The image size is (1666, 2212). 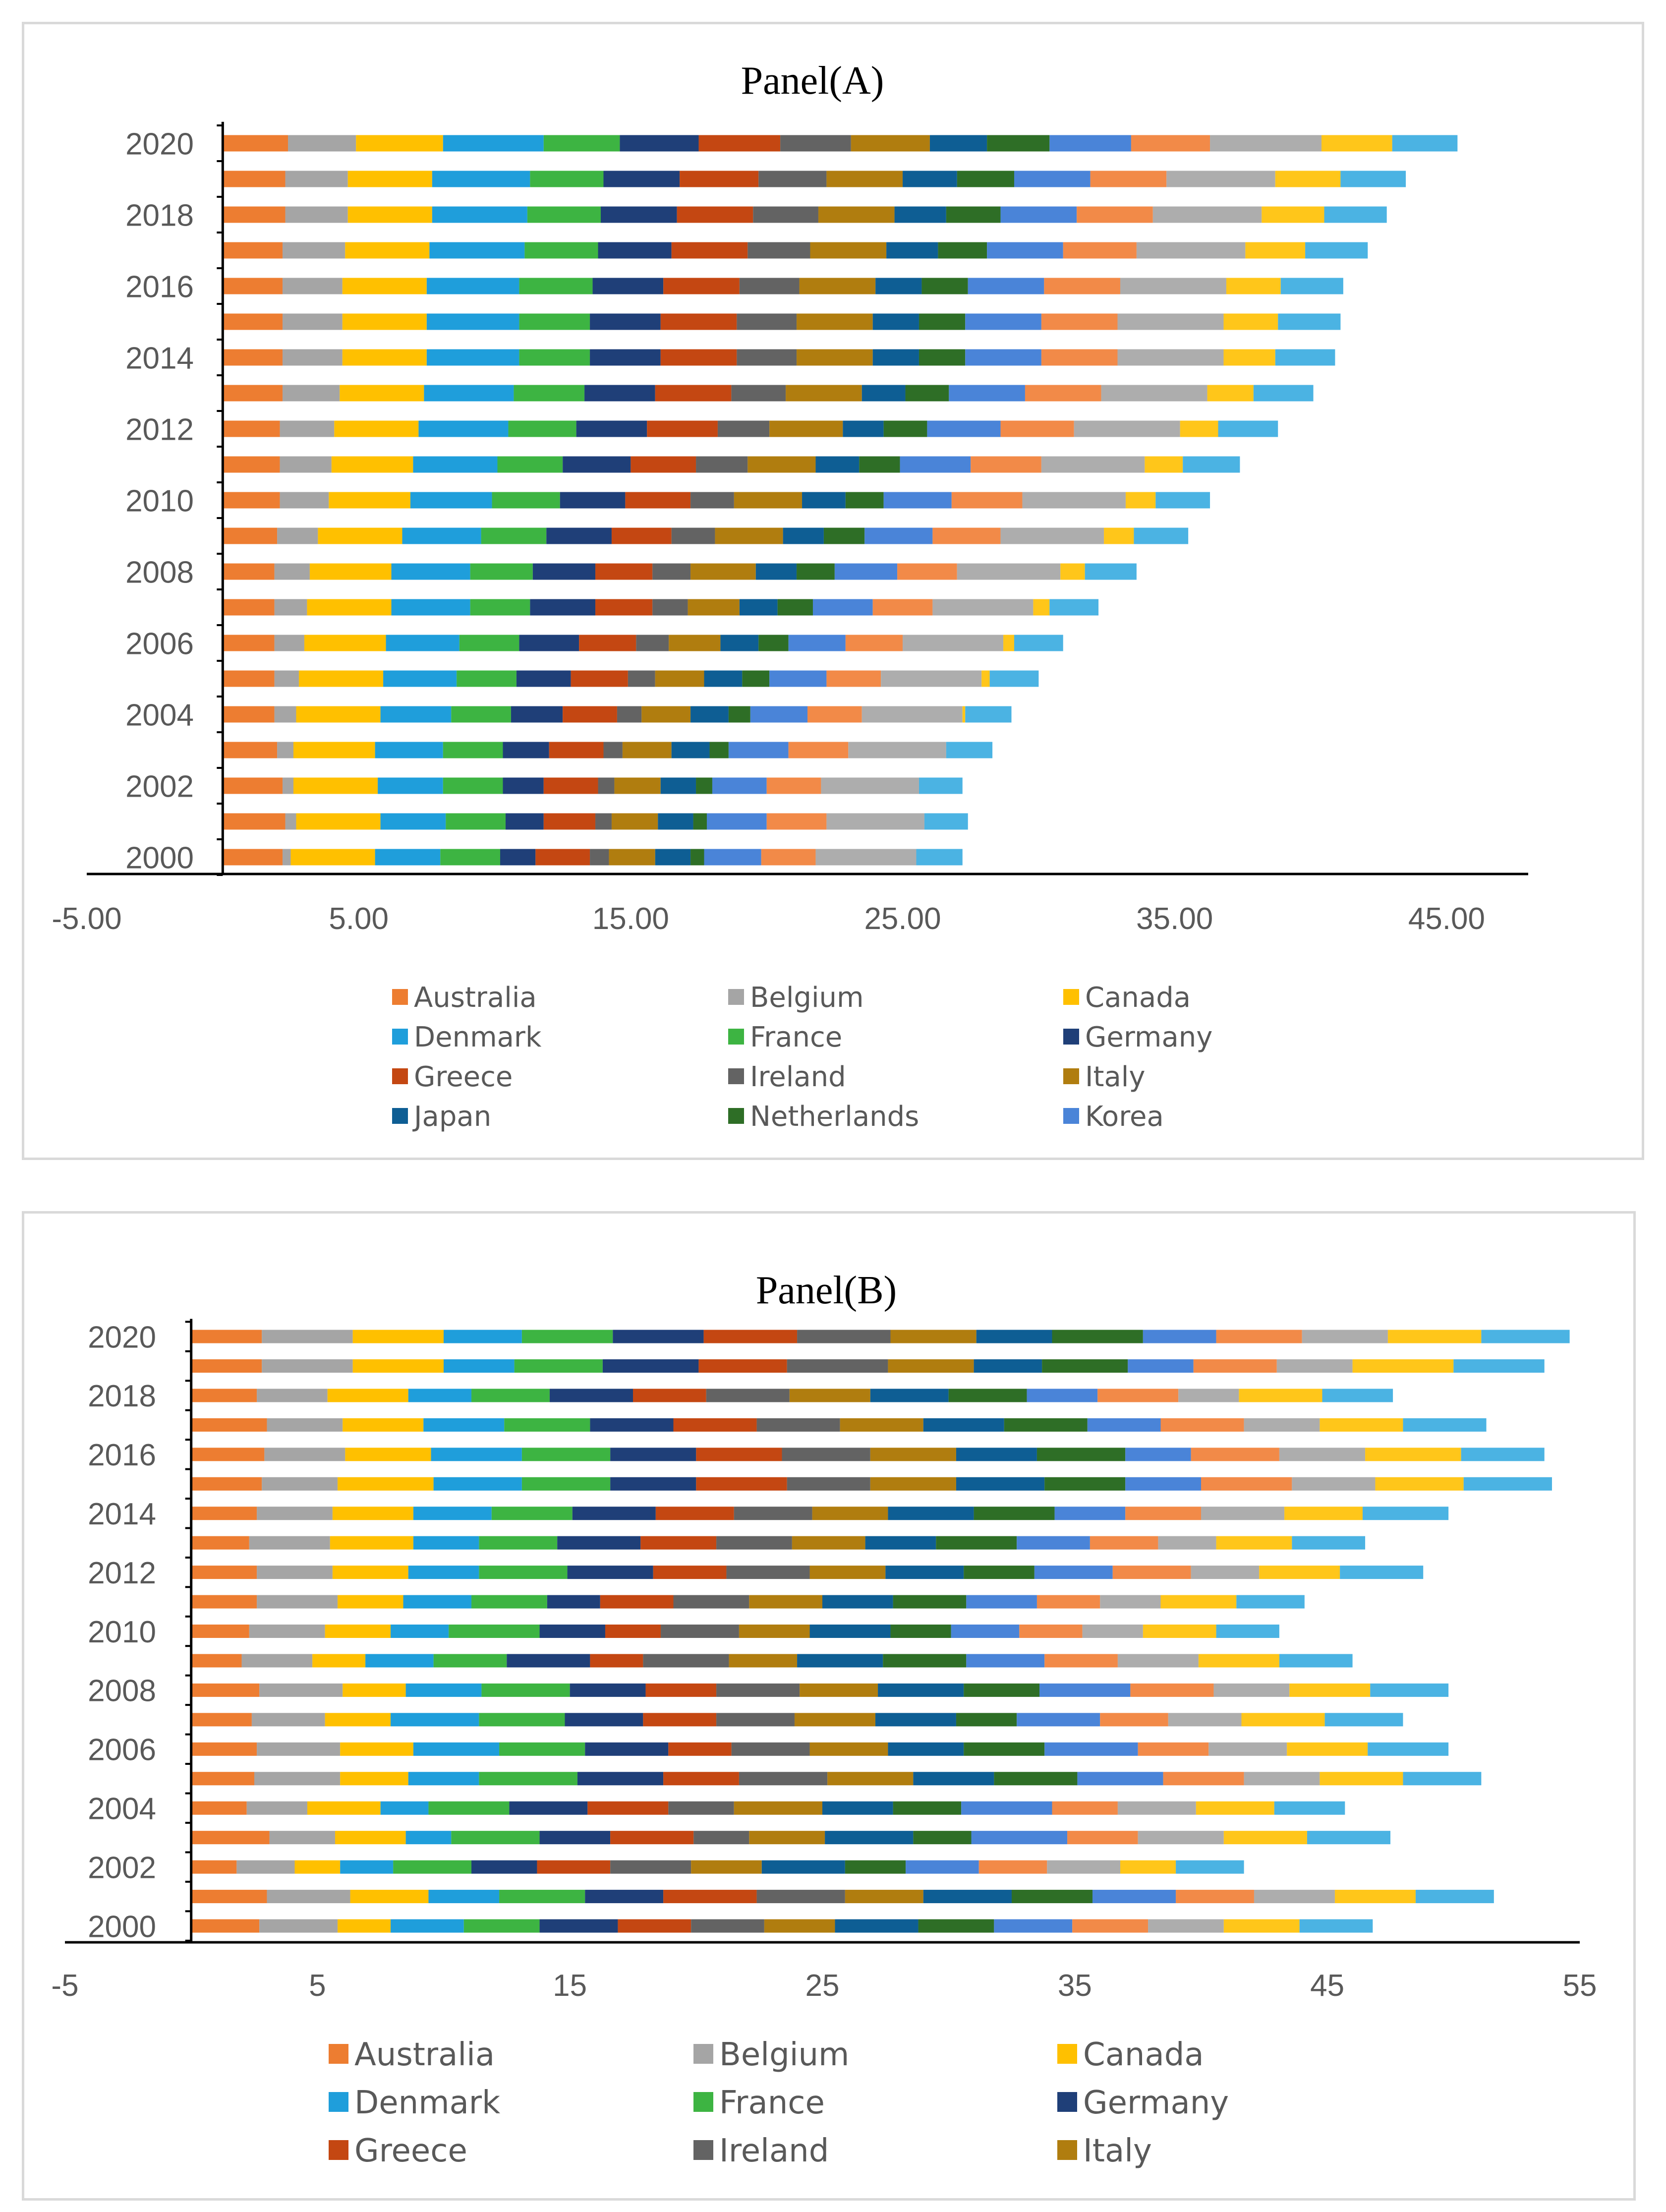 What do you see at coordinates (1316, 1661) in the screenshot?
I see `bar-2009-s16` at bounding box center [1316, 1661].